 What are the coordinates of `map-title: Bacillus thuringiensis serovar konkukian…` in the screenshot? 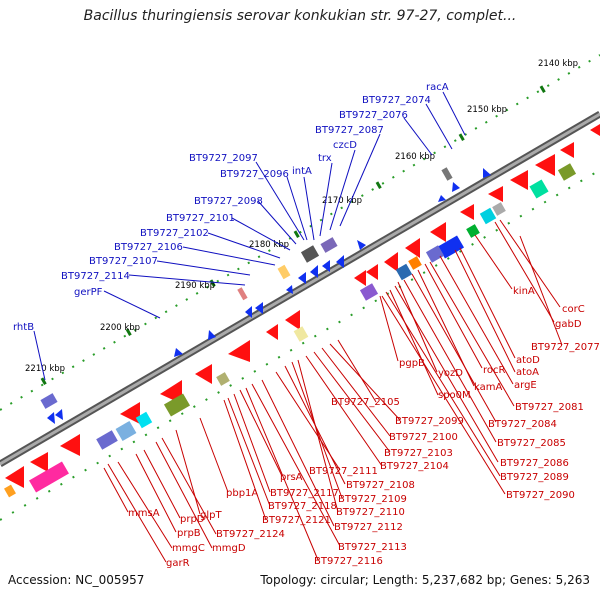 It's located at (300, 16).